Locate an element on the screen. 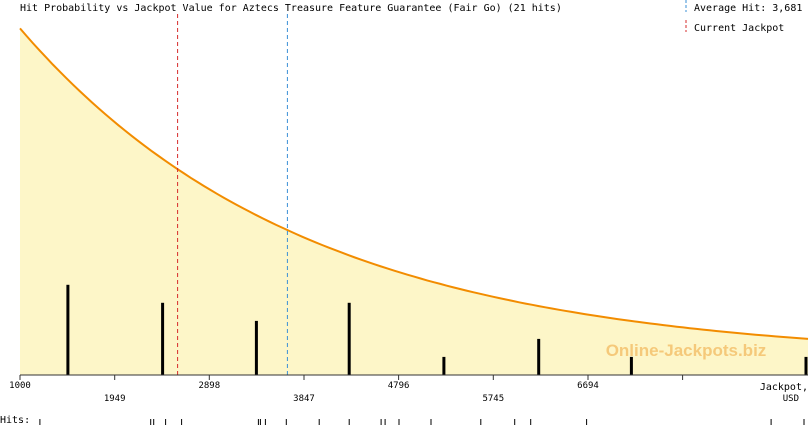 Image resolution: width=810 pixels, height=425 pixels. x-axis-label-line-1: Jackpot, is located at coordinates (784, 387).